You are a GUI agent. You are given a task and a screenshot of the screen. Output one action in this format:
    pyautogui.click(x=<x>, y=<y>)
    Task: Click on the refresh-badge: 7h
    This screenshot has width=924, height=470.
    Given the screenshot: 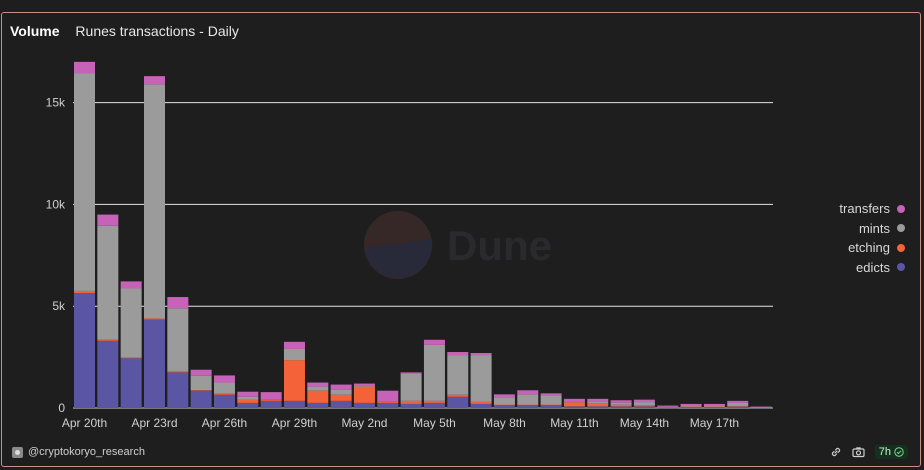 What is the action you would take?
    pyautogui.click(x=891, y=452)
    